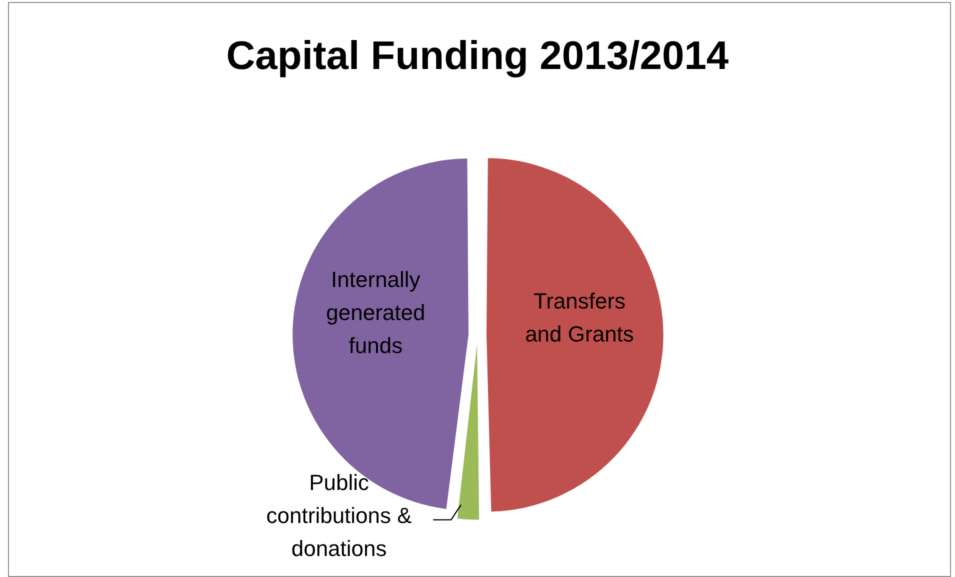 The width and height of the screenshot is (955, 577). I want to click on slice-label: Public contributions & donations, so click(339, 515).